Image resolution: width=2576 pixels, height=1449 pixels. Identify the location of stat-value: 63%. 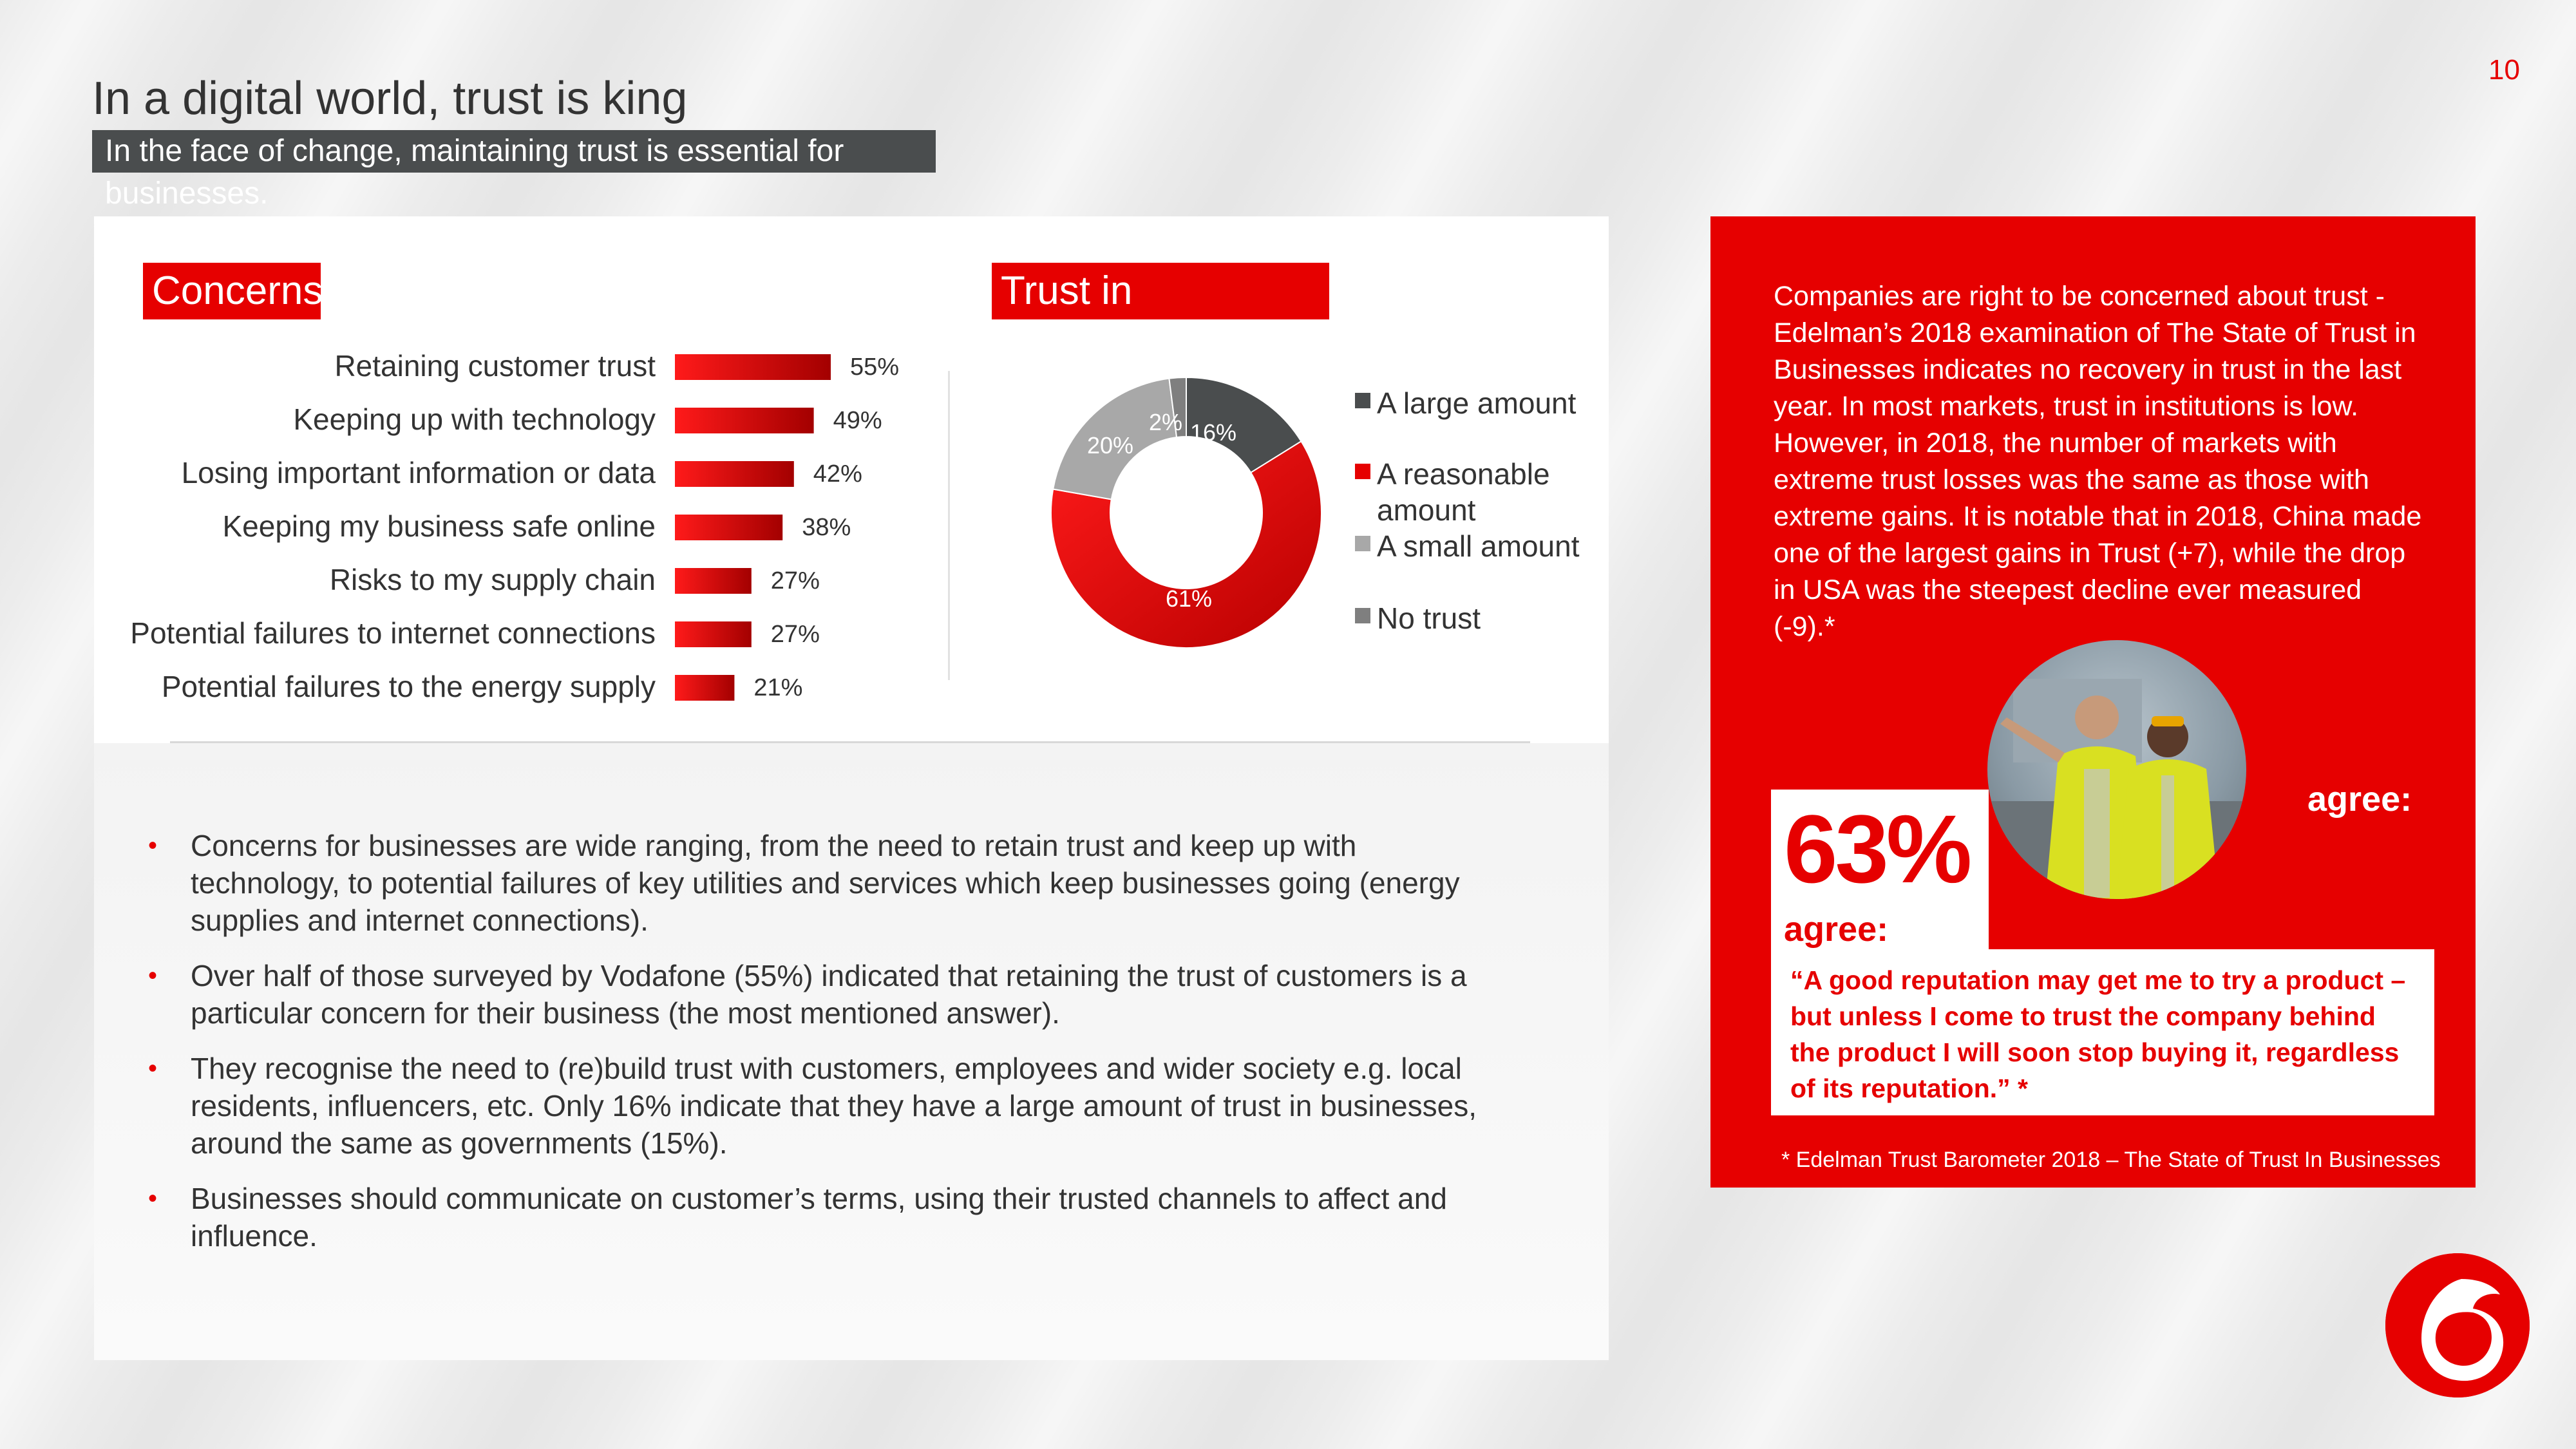
(1878, 849).